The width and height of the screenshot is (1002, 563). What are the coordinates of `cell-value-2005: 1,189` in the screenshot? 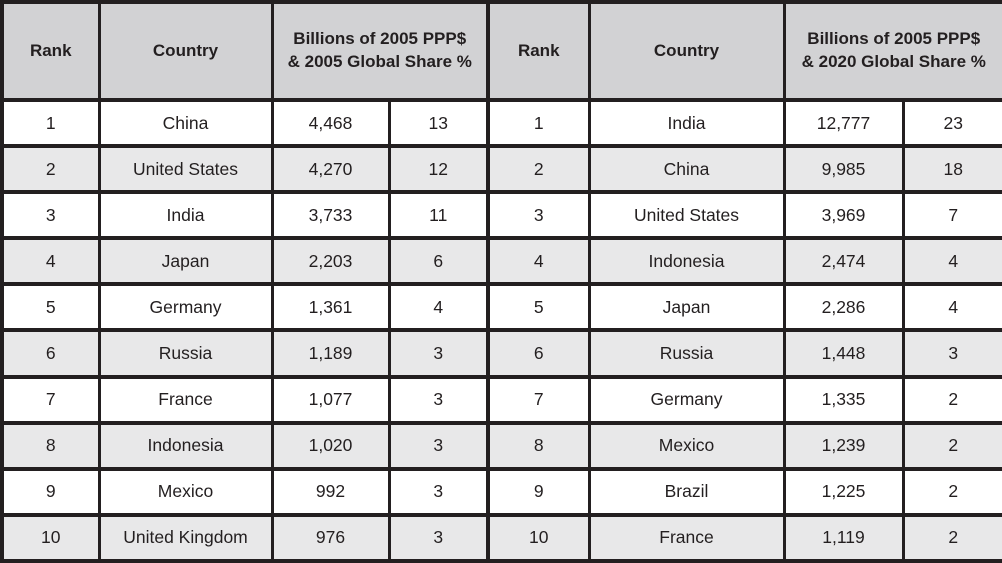 It's located at (330, 353).